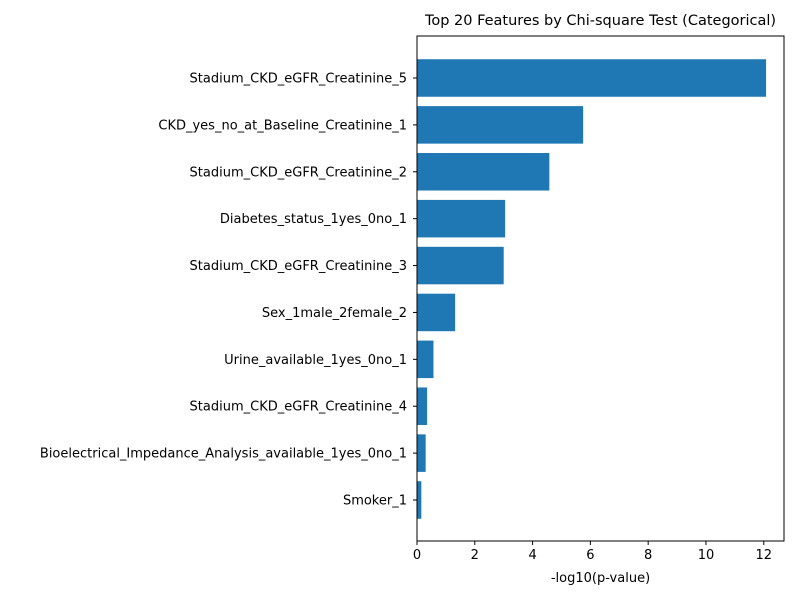 Image resolution: width=800 pixels, height=600 pixels. I want to click on y-tick-label: Stadium_CKD_eGFR_Creatinine_4, so click(298, 407).